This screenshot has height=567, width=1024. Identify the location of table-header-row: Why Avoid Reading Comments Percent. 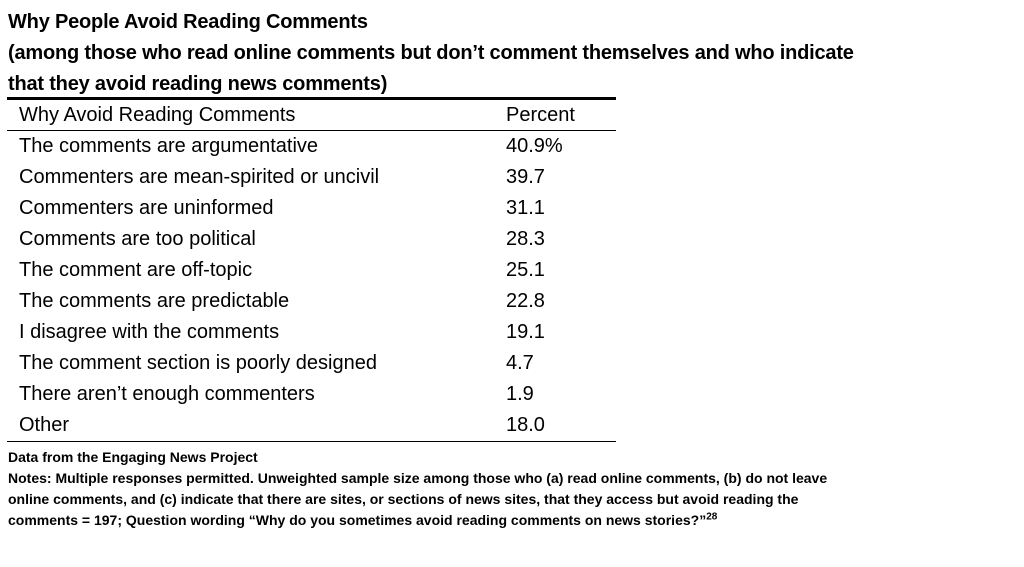
(311, 114).